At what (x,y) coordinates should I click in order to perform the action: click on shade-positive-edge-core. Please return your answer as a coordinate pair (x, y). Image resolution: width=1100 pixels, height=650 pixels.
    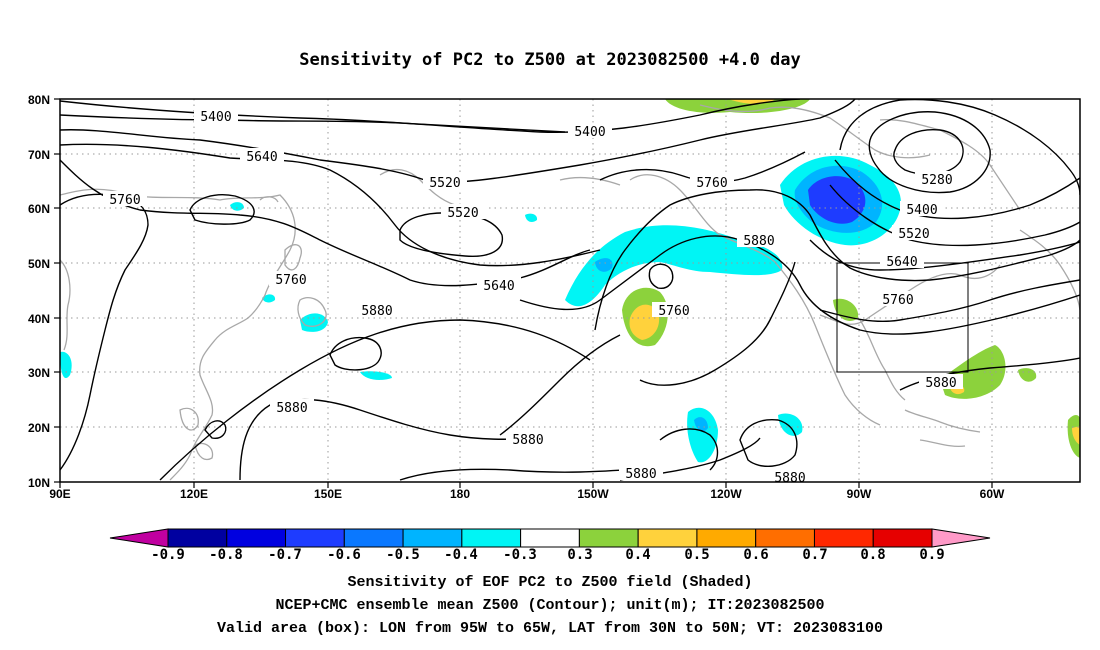
    Looking at the image, I should click on (1076, 435).